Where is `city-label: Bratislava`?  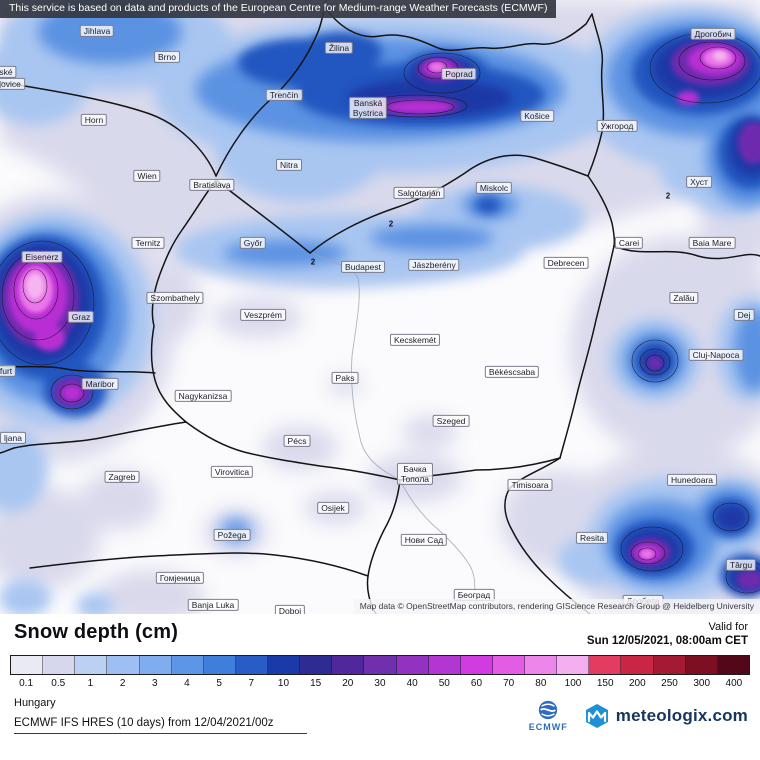 city-label: Bratislava is located at coordinates (212, 185).